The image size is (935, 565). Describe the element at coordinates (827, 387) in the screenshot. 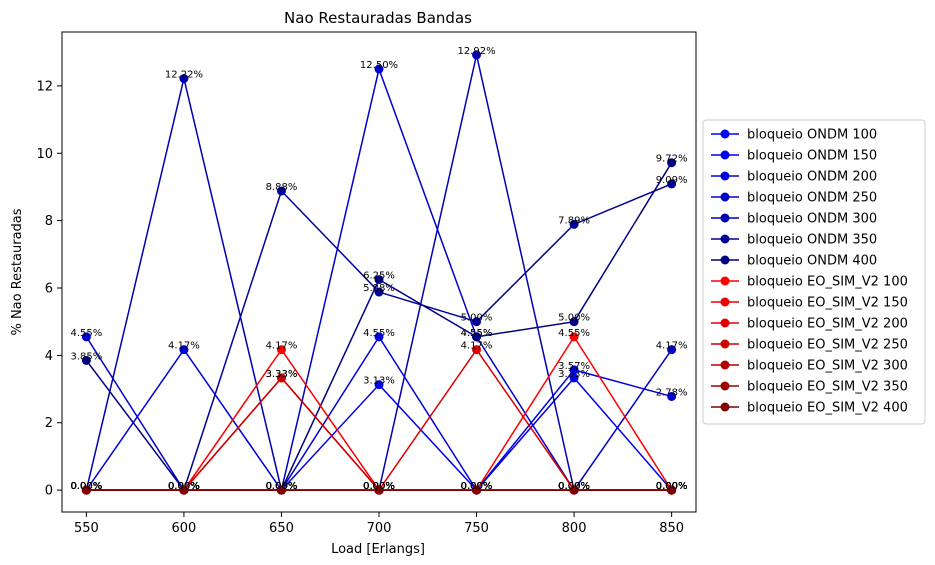

I see `legend-label: bloqueio EO_SIM_V2 350` at that location.